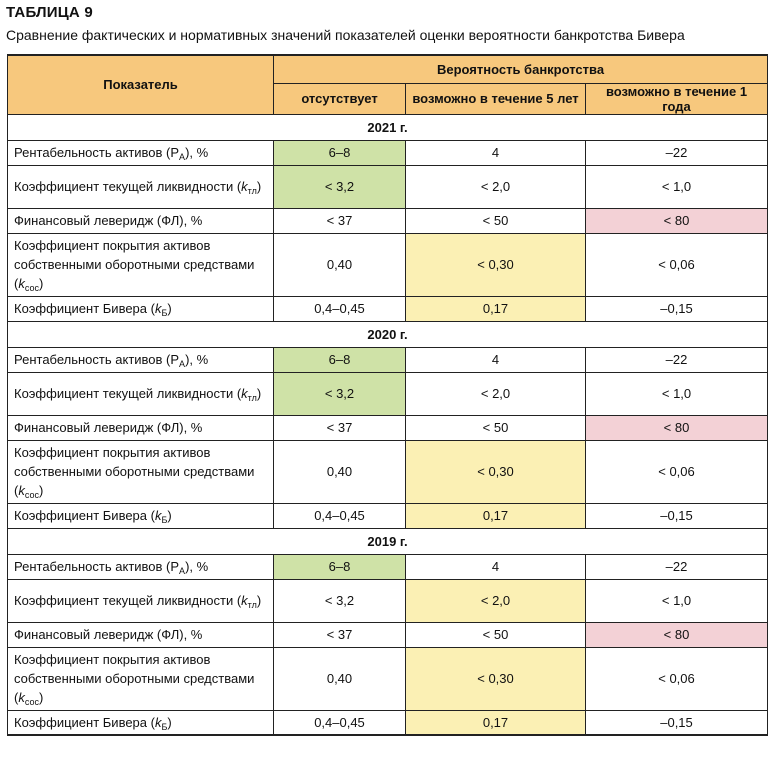  I want to click on header-probability: Вероятность банкротства, so click(520, 69).